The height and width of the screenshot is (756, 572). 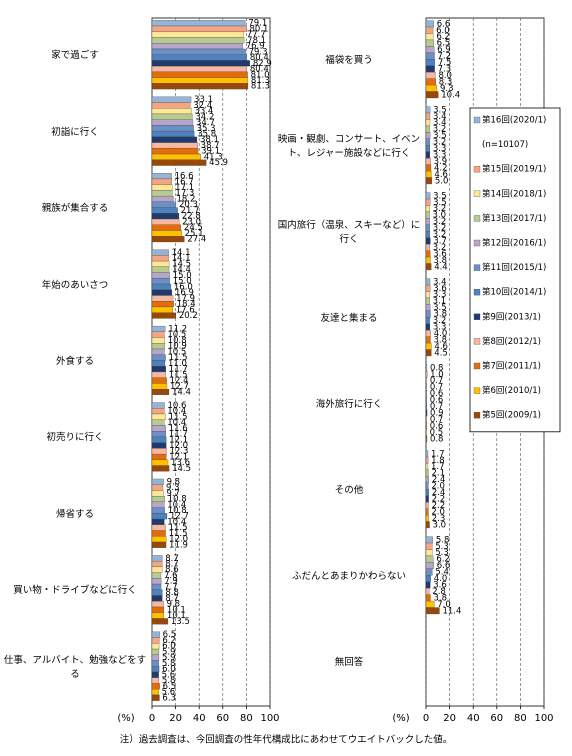 What do you see at coordinates (349, 662) in the screenshot?
I see `category-label: 無回答` at bounding box center [349, 662].